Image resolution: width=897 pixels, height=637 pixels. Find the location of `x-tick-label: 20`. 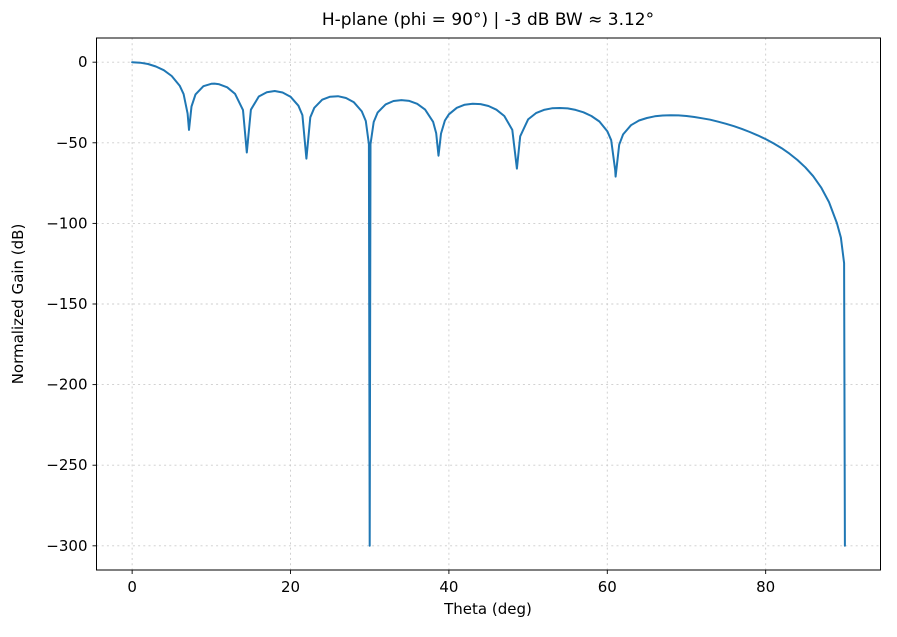

x-tick-label: 20 is located at coordinates (290, 587).